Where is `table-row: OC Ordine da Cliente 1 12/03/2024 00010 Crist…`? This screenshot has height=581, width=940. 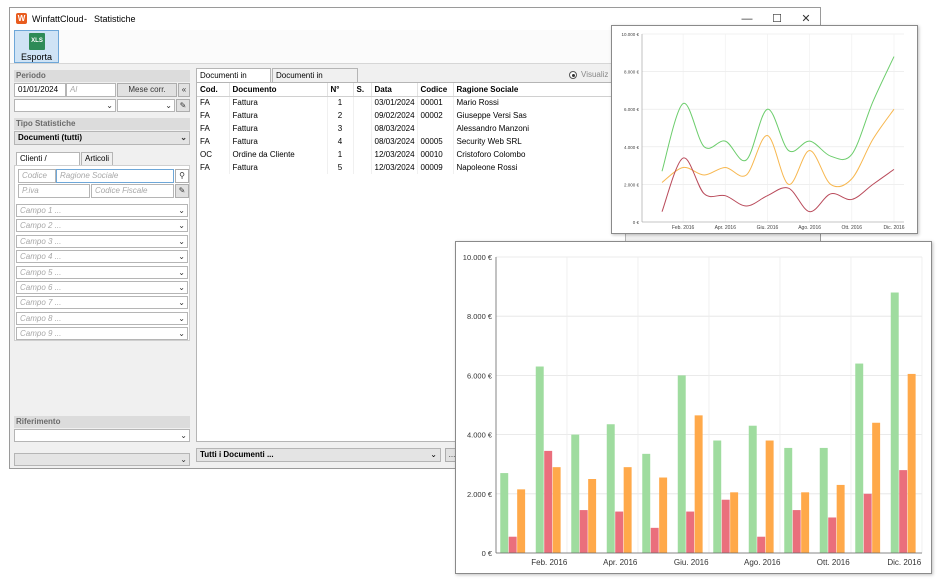
table-row: OC Ordine da Cliente 1 12/03/2024 00010 Crist… is located at coordinates (412, 154).